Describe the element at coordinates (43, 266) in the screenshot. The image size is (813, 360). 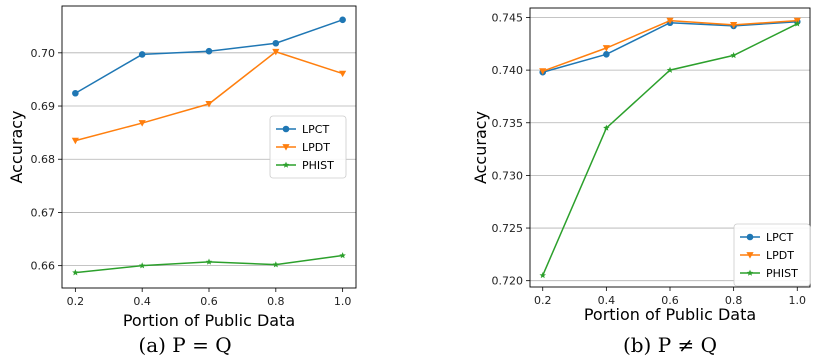
I see `y-tick-label: 0.66` at that location.